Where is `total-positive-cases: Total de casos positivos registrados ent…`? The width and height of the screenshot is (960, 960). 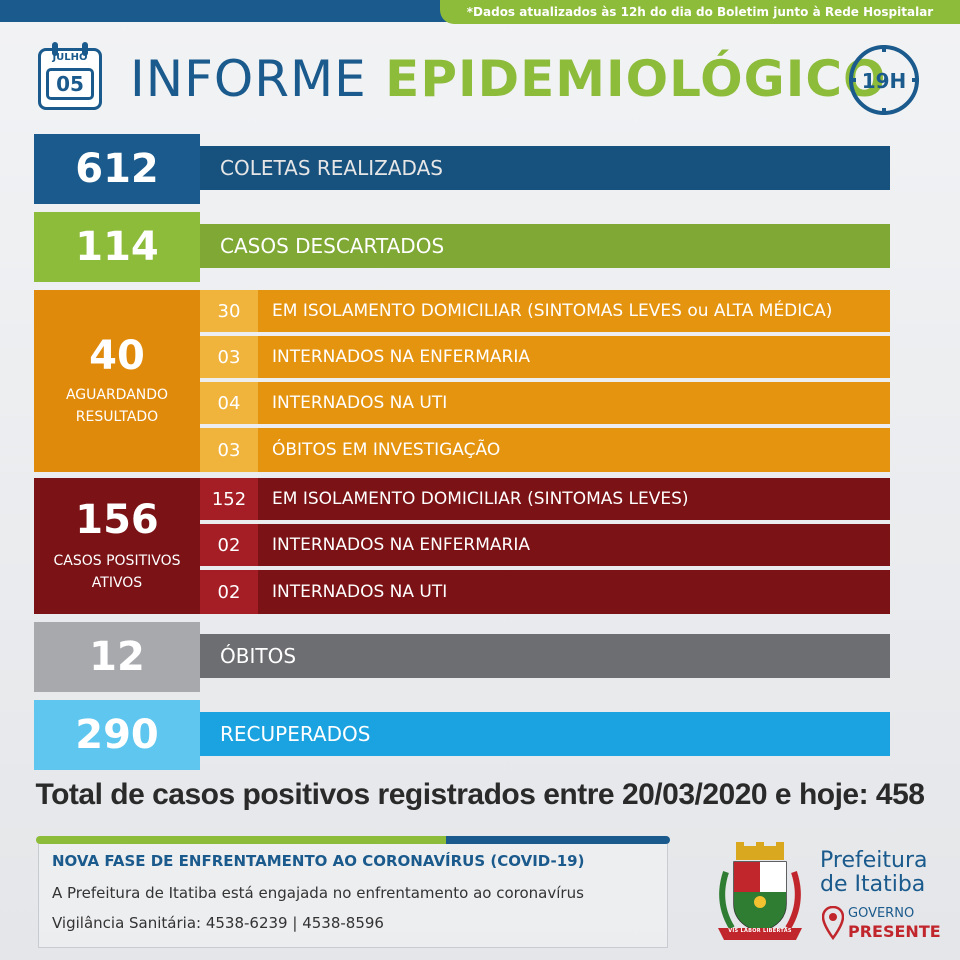 total-positive-cases: Total de casos positivos registrados ent… is located at coordinates (480, 794).